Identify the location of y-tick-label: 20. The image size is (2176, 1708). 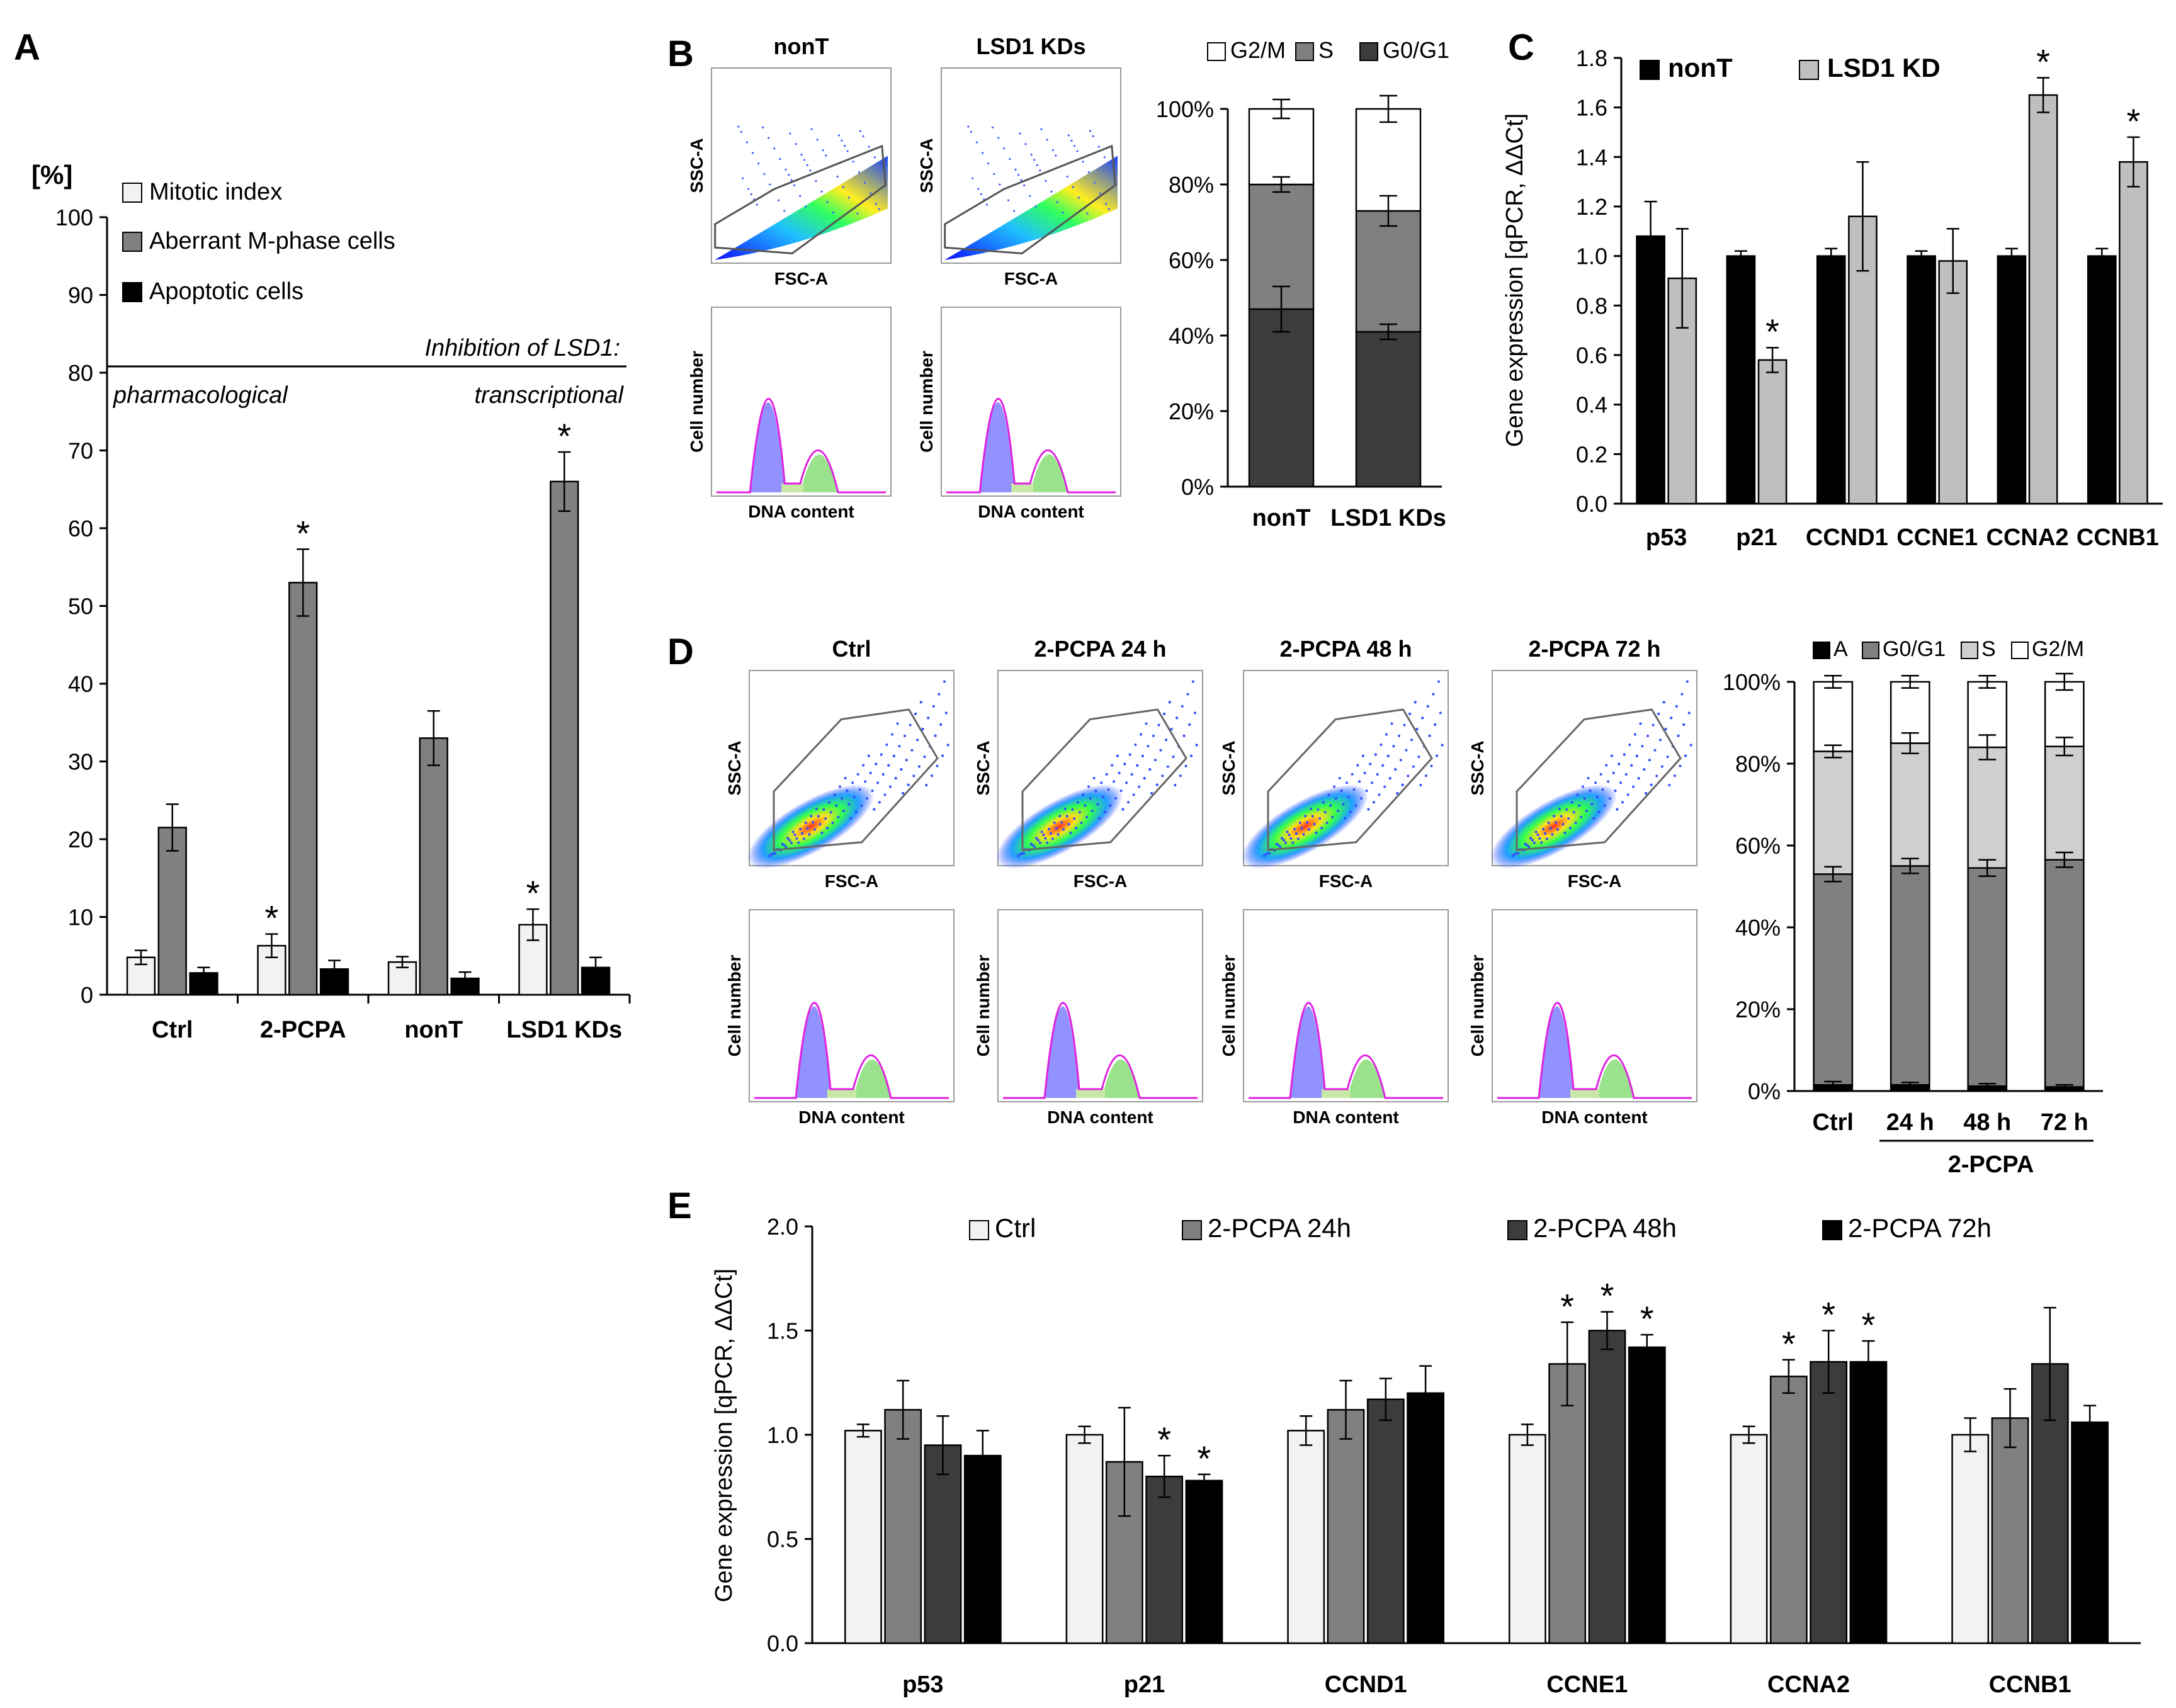
(80, 839).